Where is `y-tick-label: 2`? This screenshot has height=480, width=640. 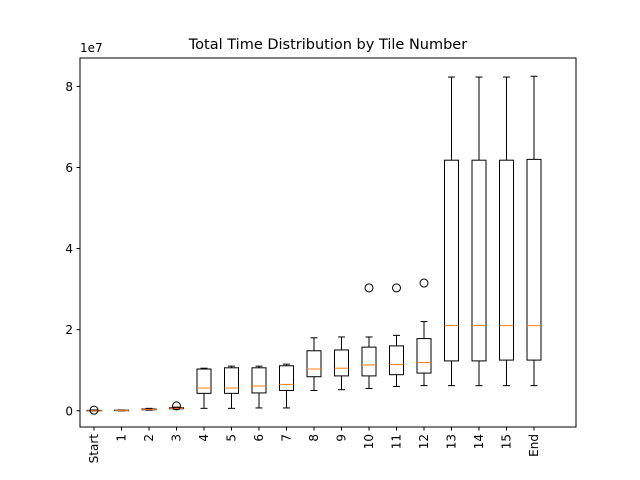
y-tick-label: 2 is located at coordinates (69, 330).